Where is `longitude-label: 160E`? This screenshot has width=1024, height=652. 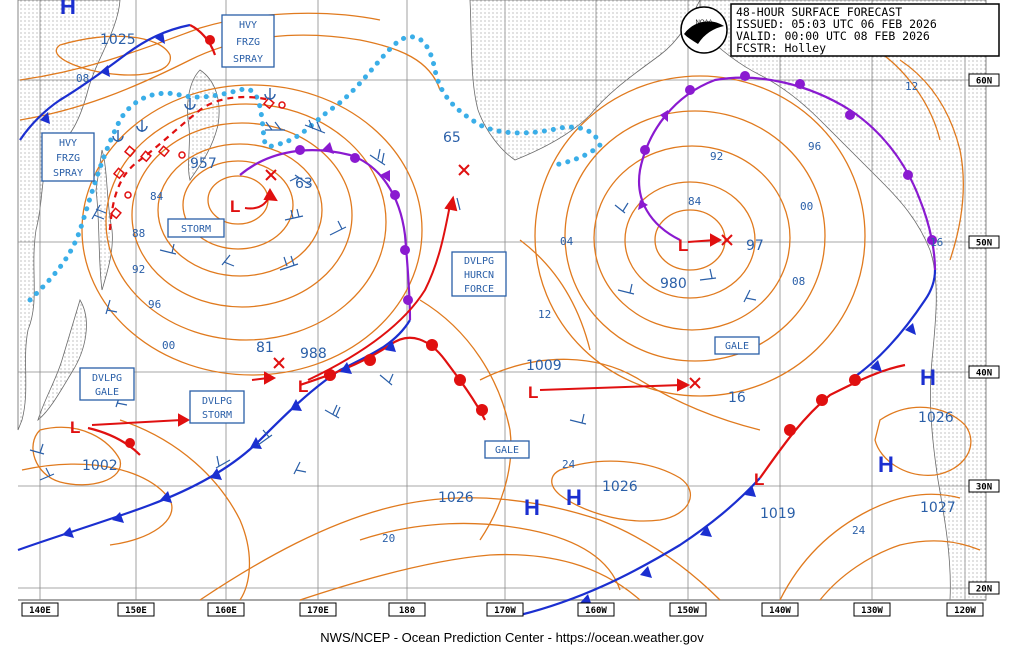
longitude-label: 160E is located at coordinates (226, 611).